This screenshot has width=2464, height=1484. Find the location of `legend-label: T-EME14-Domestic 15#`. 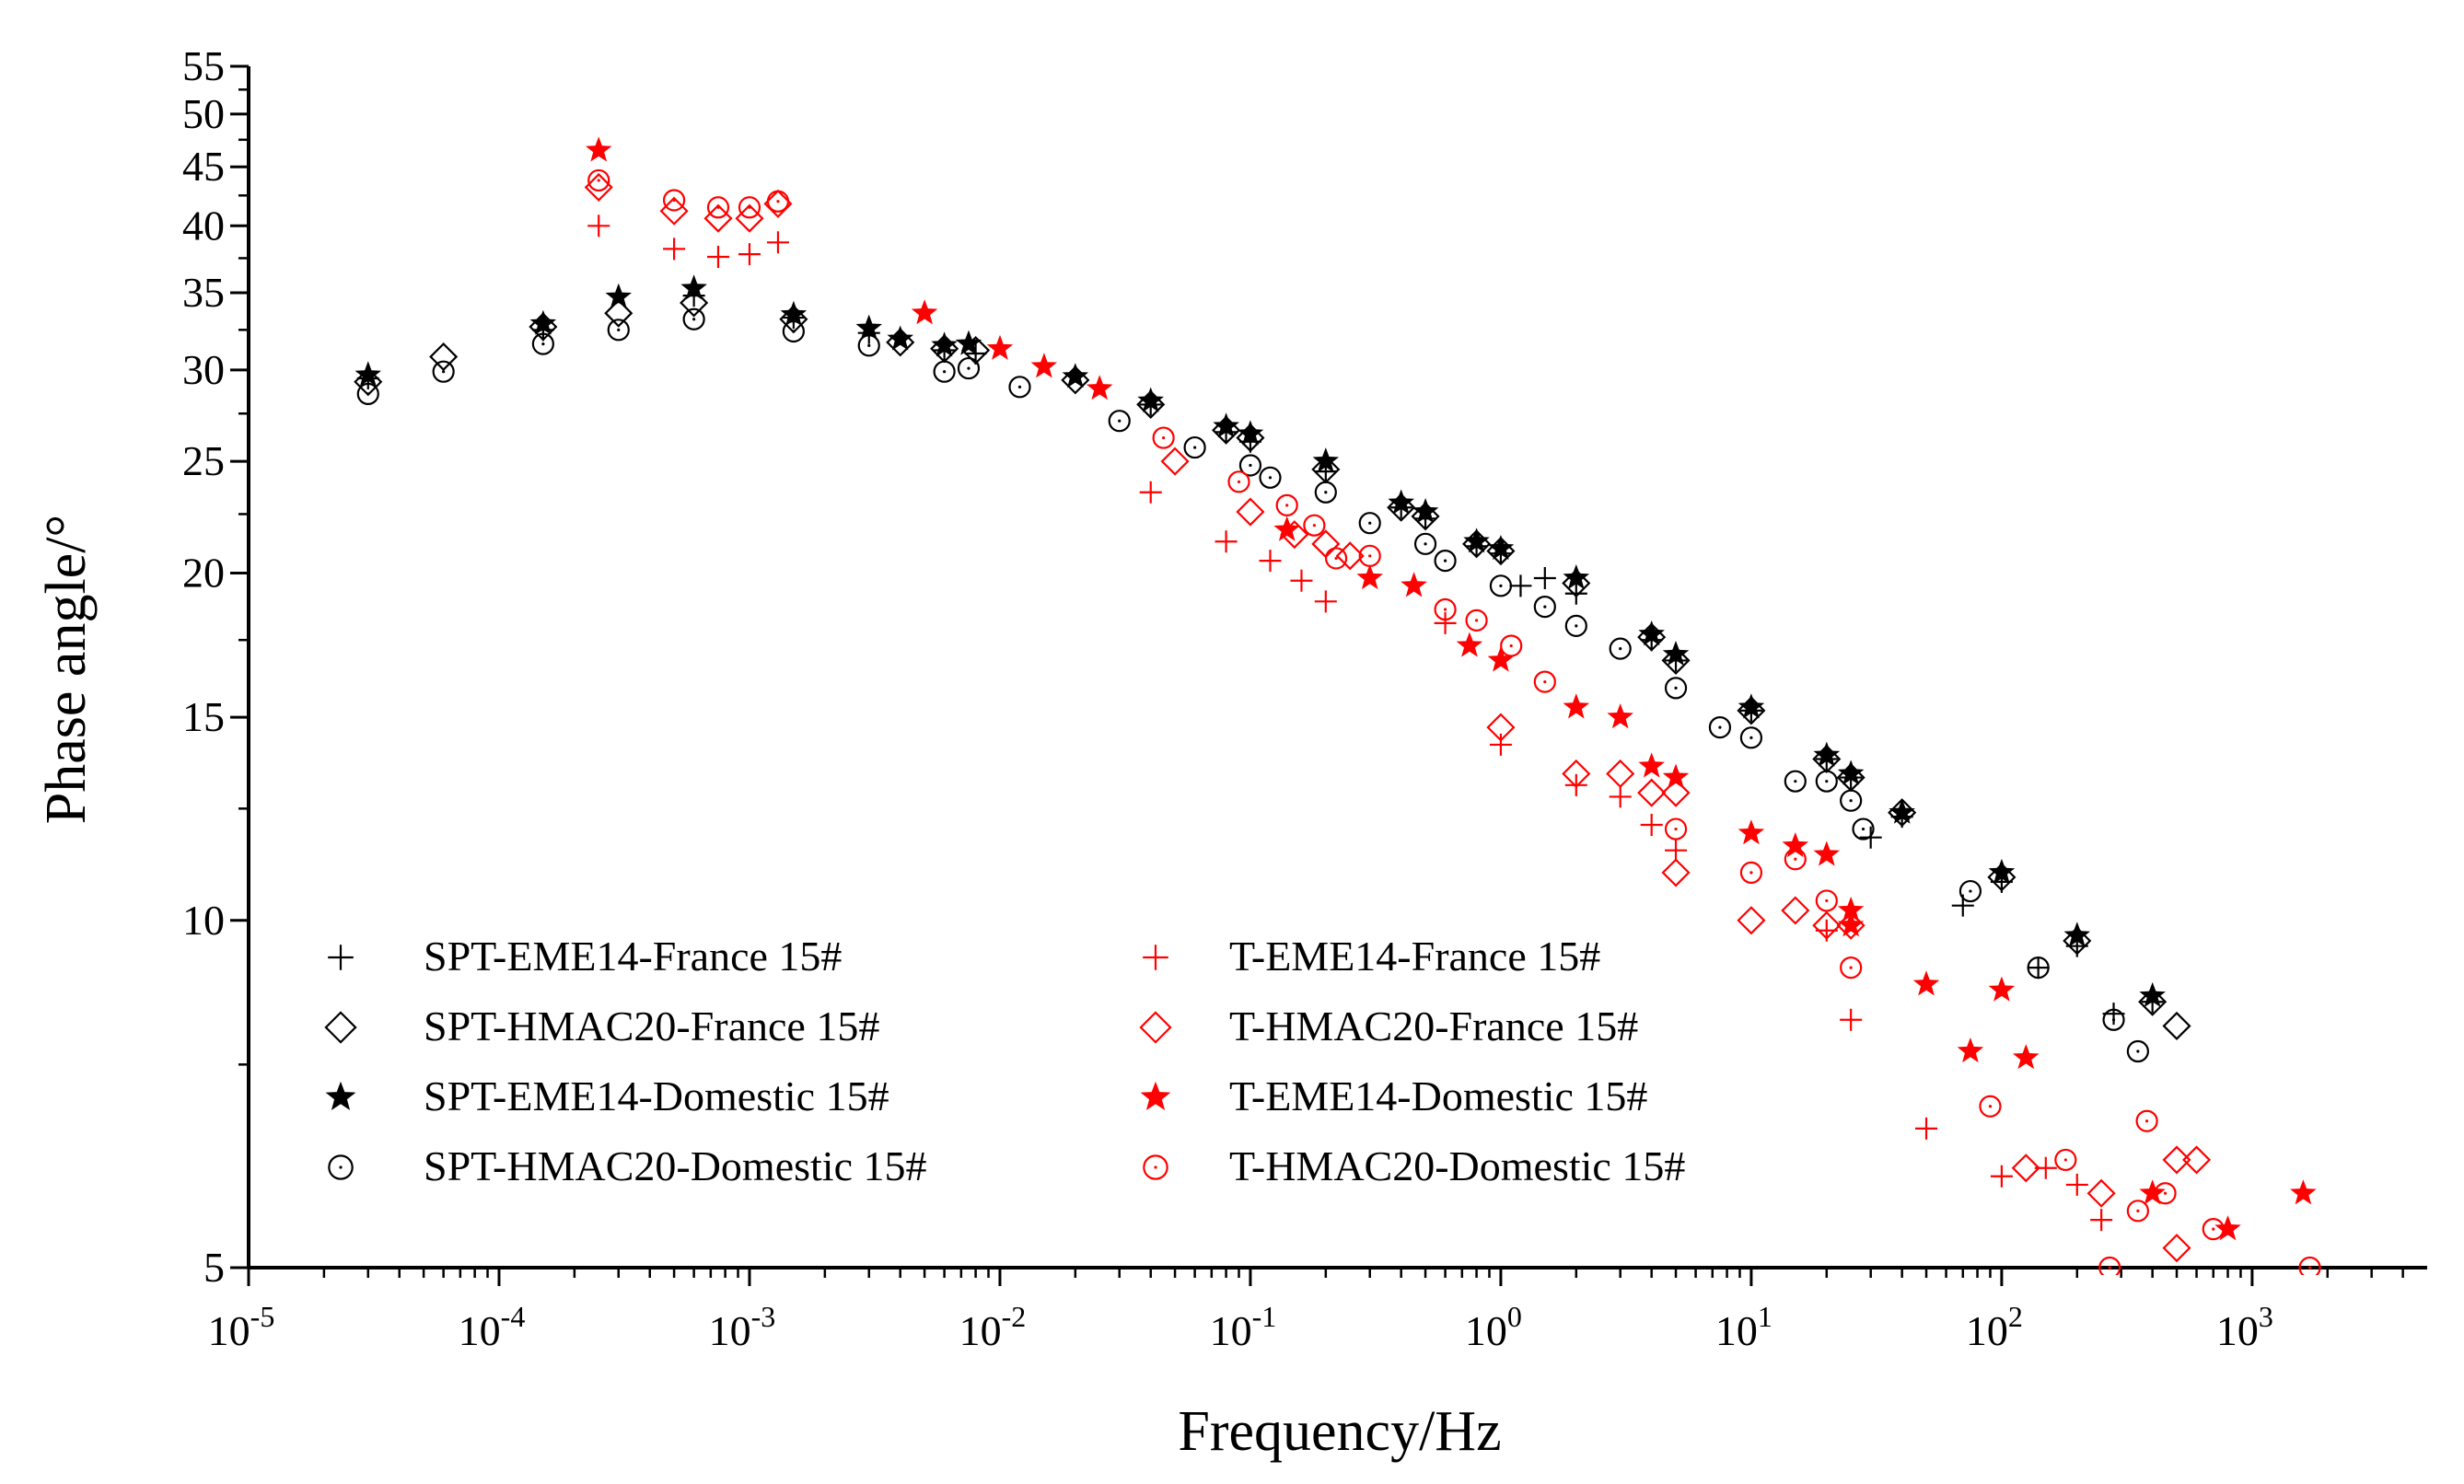

legend-label: T-EME14-Domestic 15# is located at coordinates (1438, 1095).